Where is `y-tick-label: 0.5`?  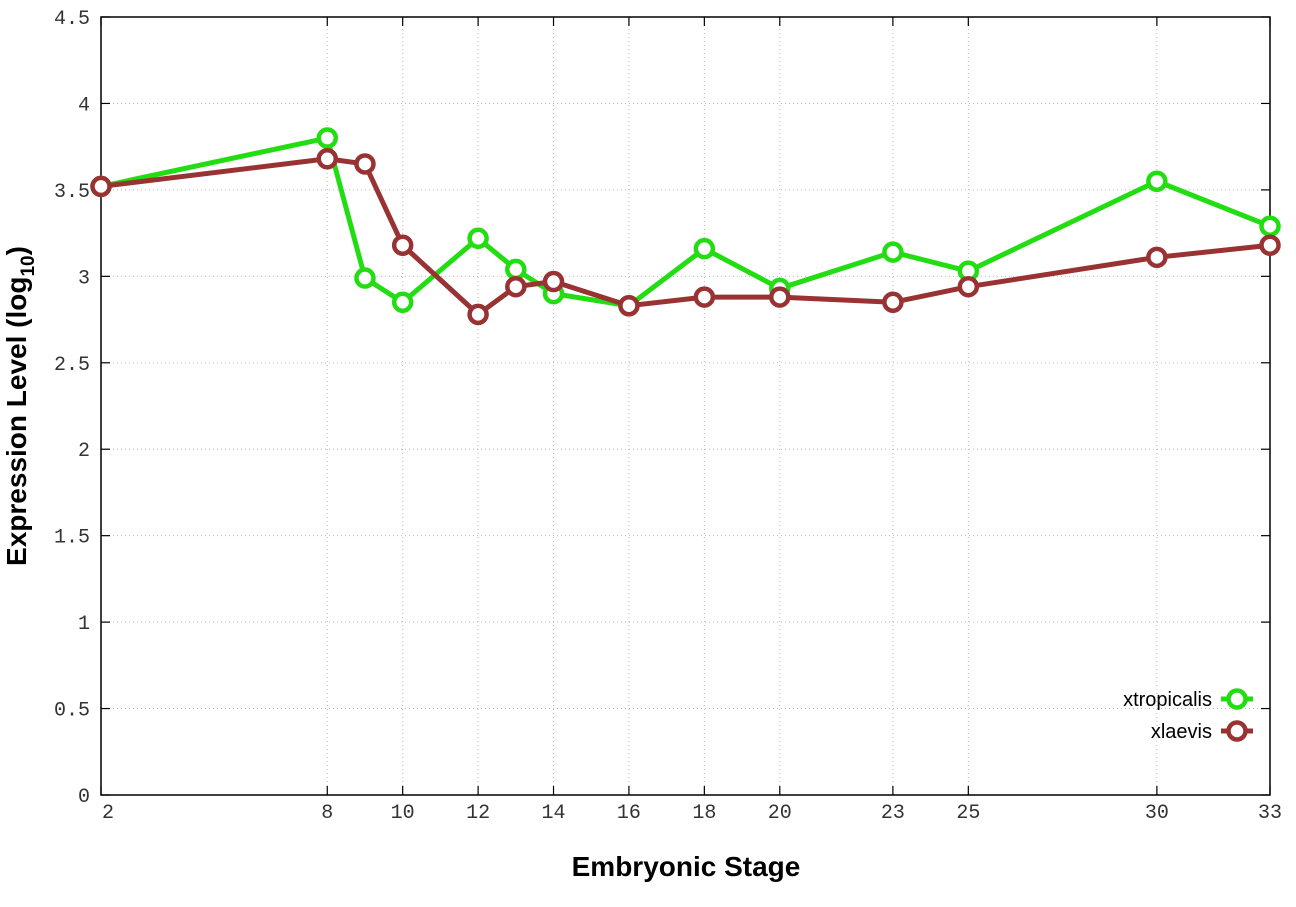
y-tick-label: 0.5 is located at coordinates (72, 711).